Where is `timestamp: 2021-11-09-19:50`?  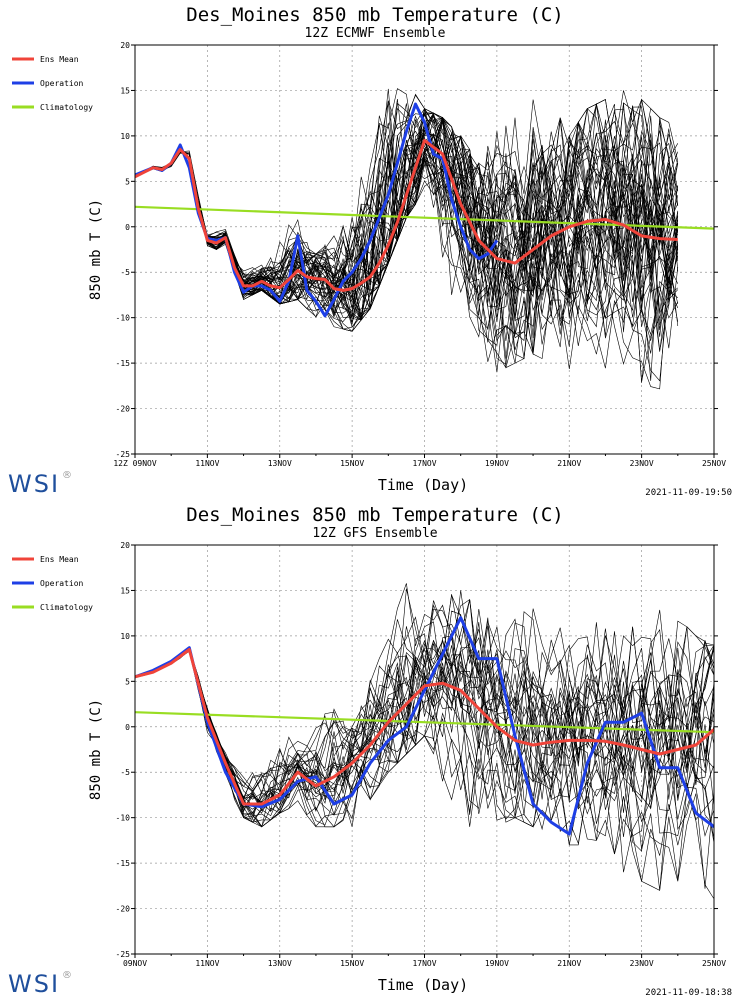 timestamp: 2021-11-09-19:50 is located at coordinates (688, 493).